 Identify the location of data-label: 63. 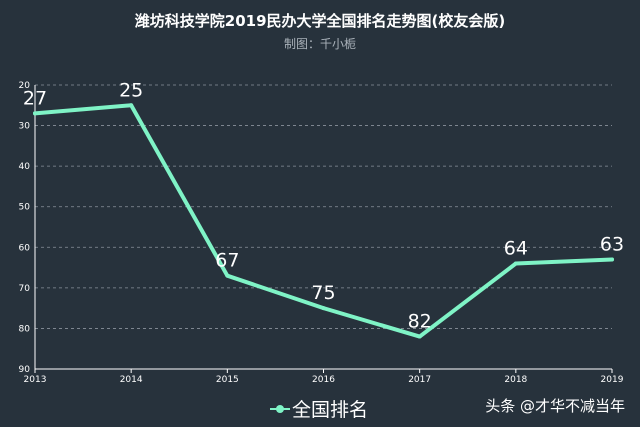
(612, 244).